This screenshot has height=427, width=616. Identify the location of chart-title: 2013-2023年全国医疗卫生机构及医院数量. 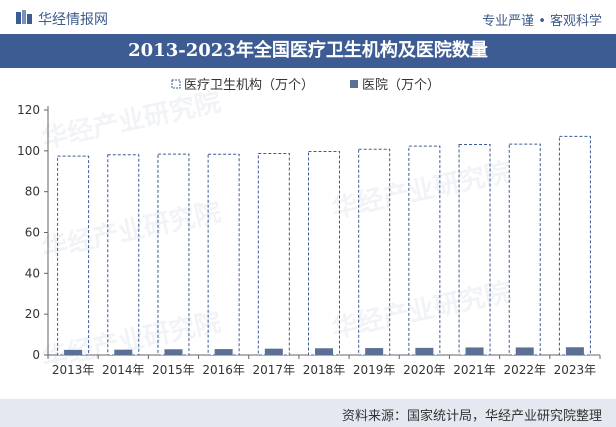
(308, 50).